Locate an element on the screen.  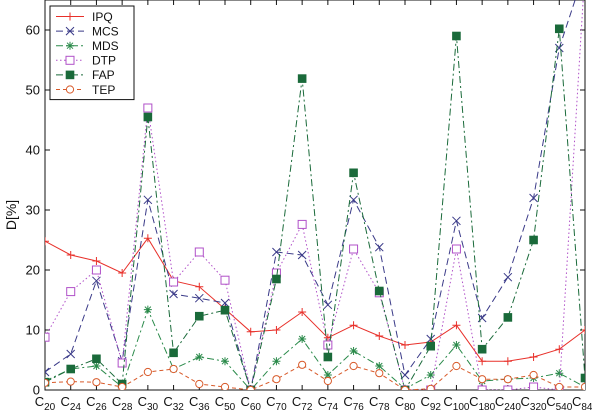
x-tick-label: C28 is located at coordinates (122, 402).